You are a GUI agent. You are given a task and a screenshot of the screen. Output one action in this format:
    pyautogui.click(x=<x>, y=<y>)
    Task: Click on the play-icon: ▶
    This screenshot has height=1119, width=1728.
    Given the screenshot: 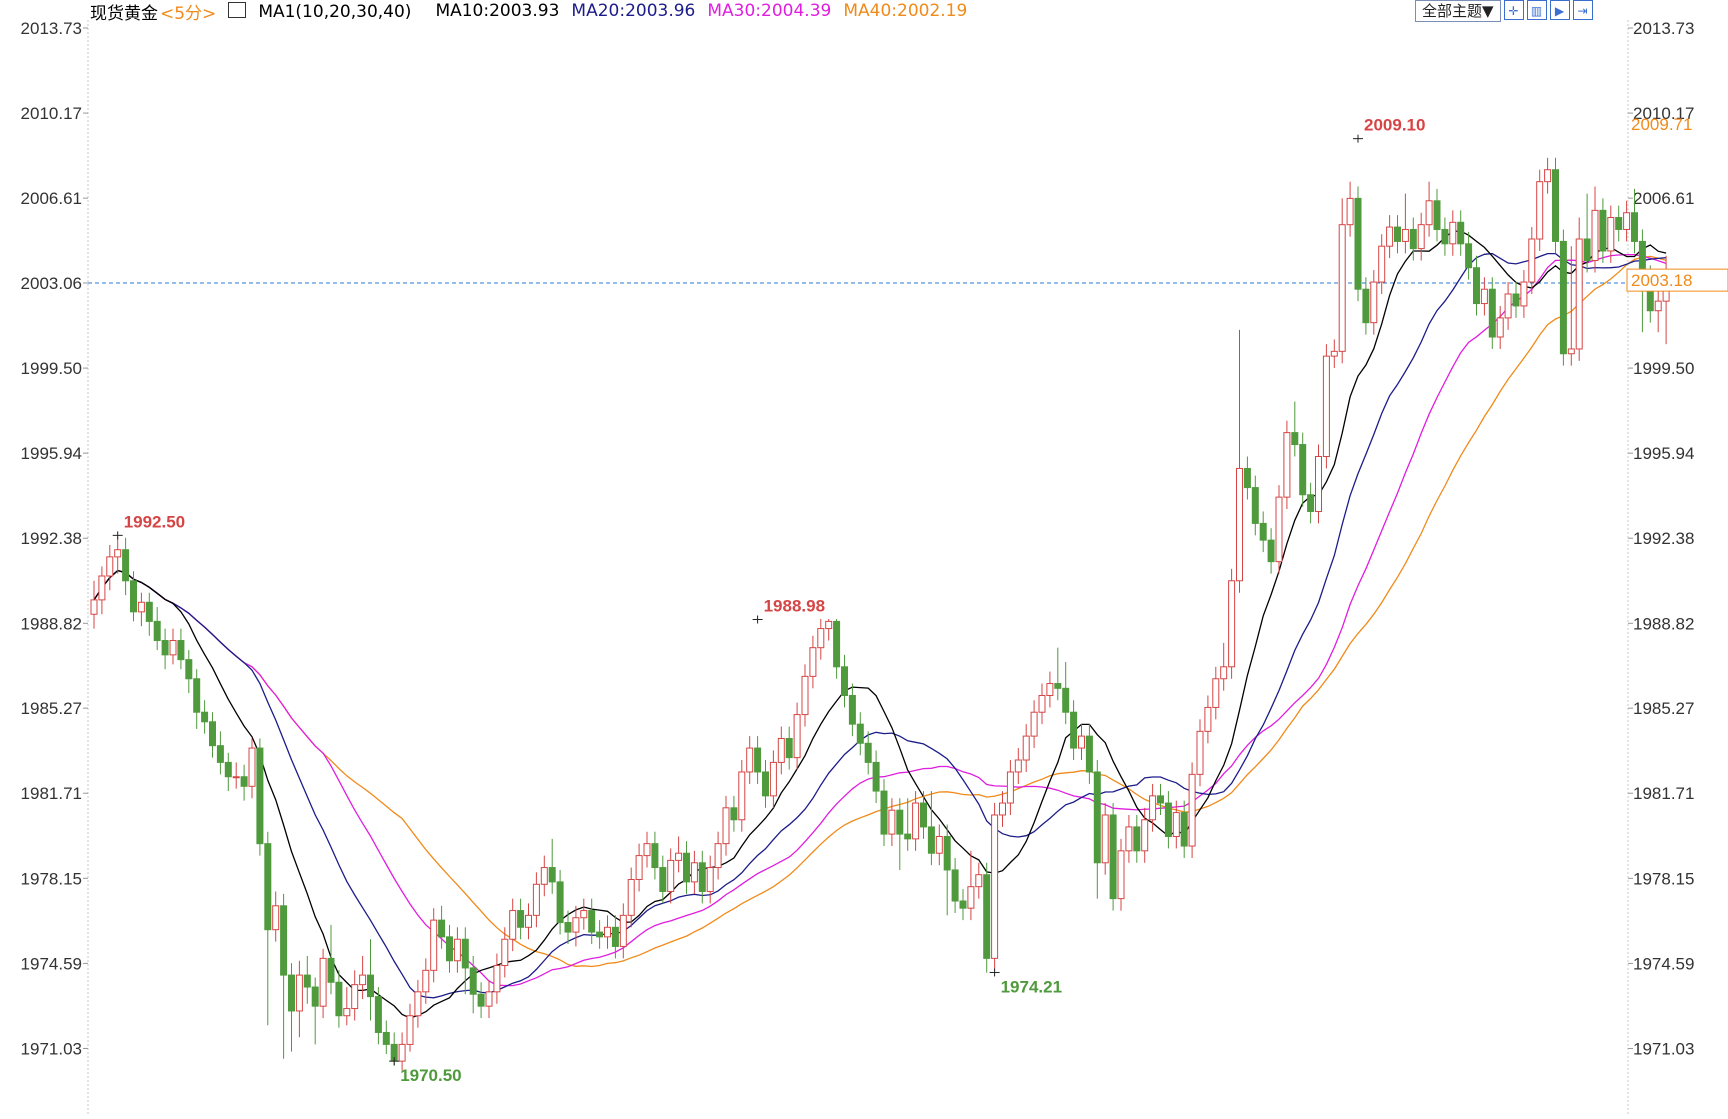 What is the action you would take?
    pyautogui.click(x=1559, y=10)
    